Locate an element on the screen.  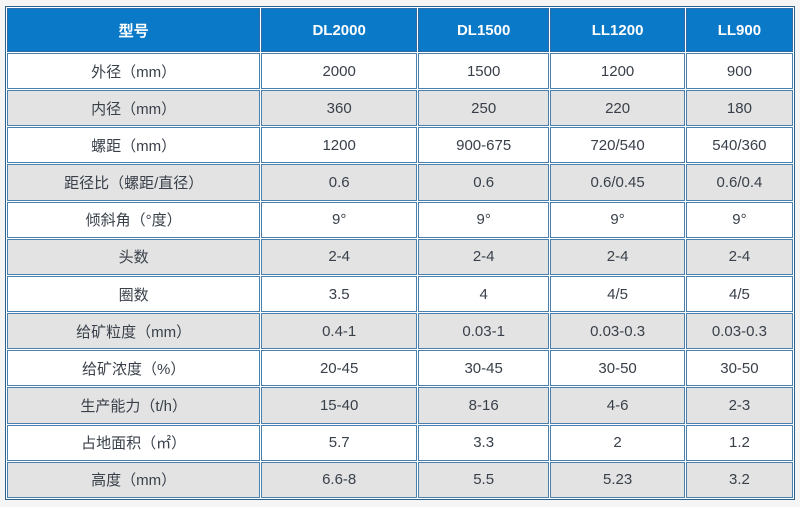
table-cell: 15-40 is located at coordinates (339, 405).